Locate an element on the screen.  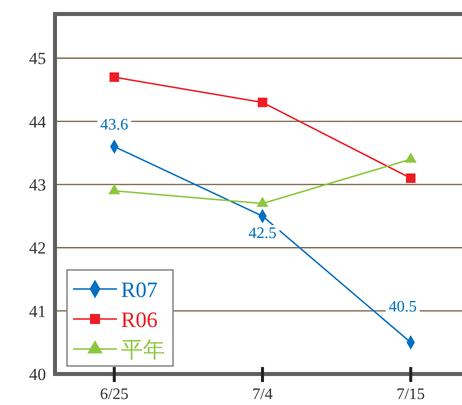
y-tick-label: 44 is located at coordinates (37, 122).